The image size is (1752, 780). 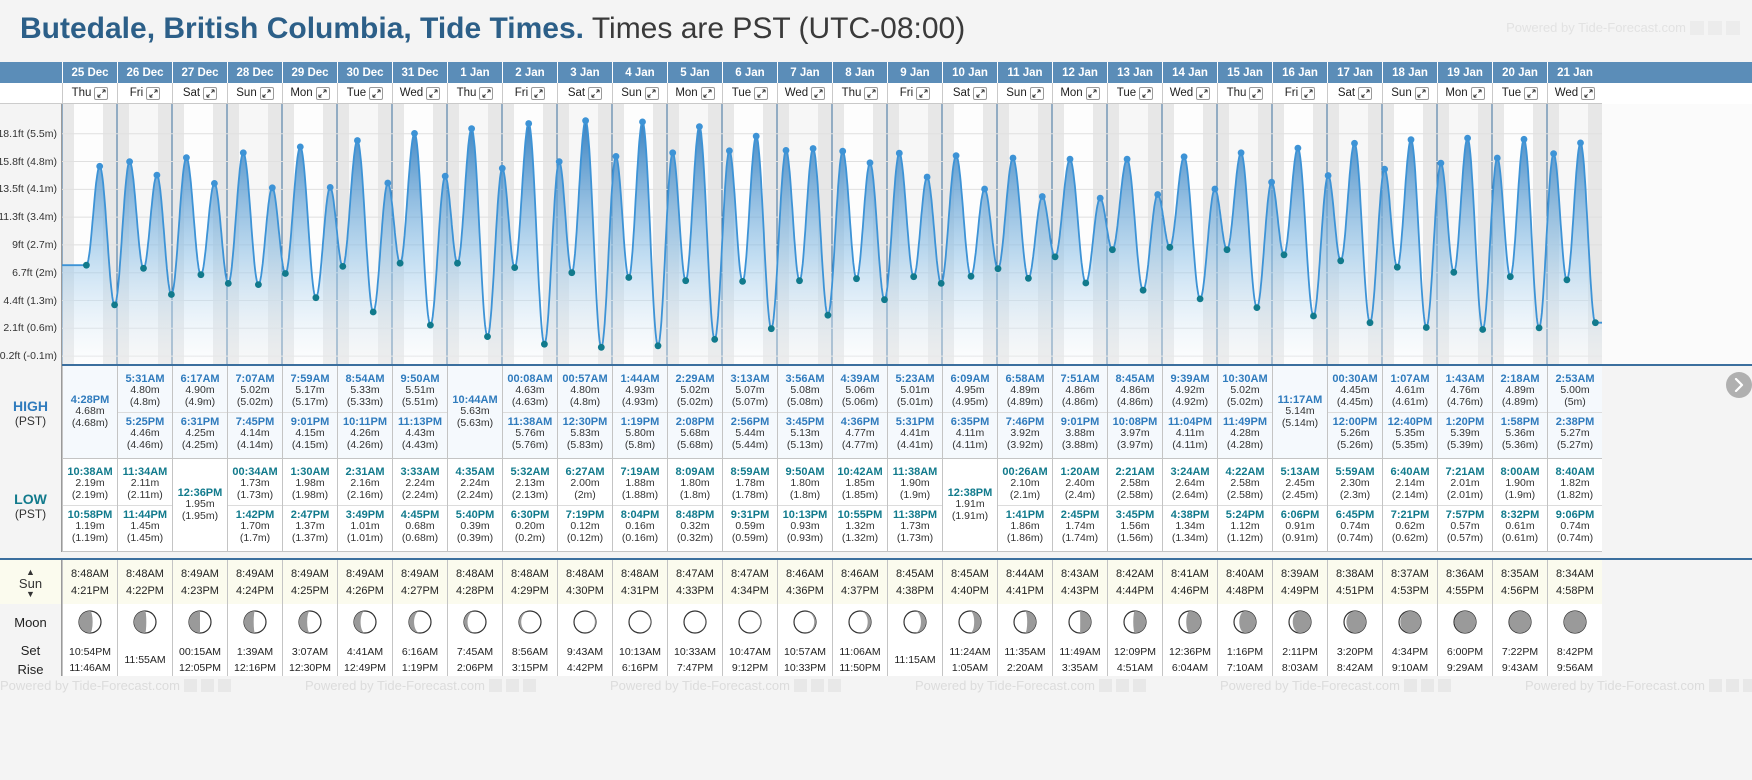 What do you see at coordinates (254, 505) in the screenshot?
I see `low-tide-cell: 00:34AM 1.73m (1.73m) 1:42PM 1.70m (1.7m)` at bounding box center [254, 505].